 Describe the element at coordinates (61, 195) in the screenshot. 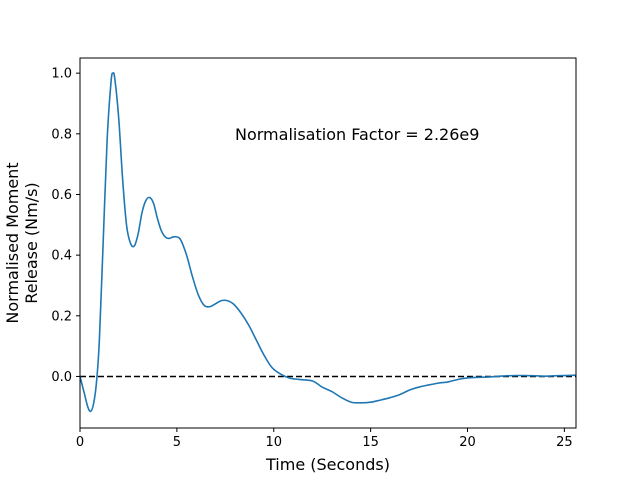

I see `y-tick-label: 0.6` at that location.